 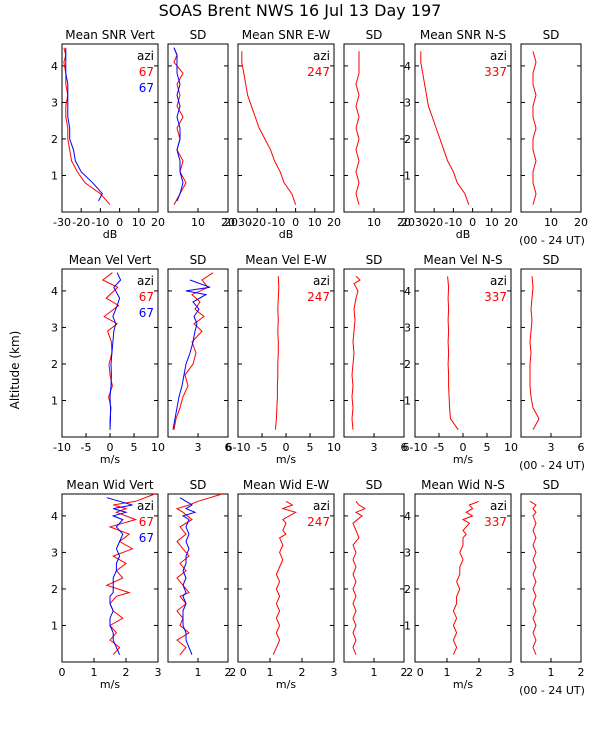 What do you see at coordinates (415, 447) in the screenshot?
I see `x-tick-label: 6-10` at bounding box center [415, 447].